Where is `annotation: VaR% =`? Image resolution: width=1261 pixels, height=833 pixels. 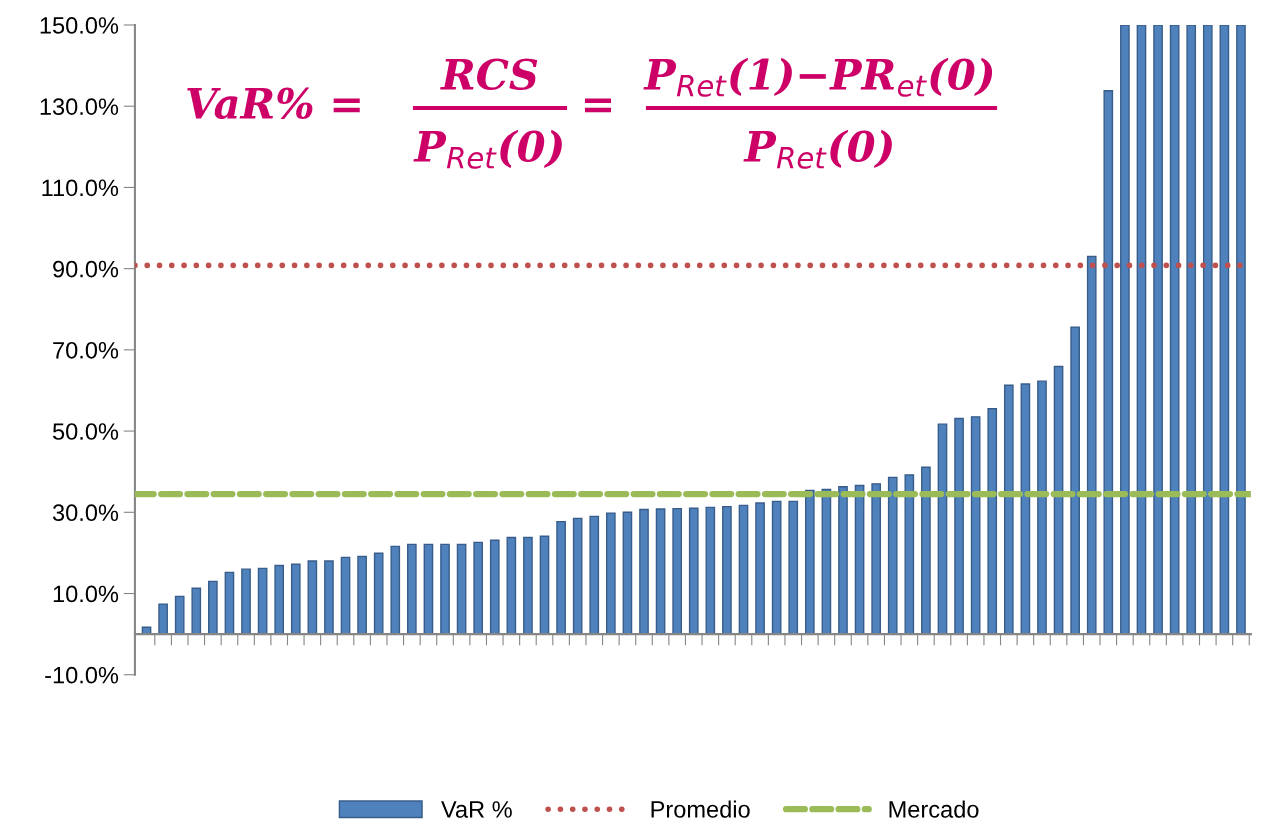
annotation: VaR% = is located at coordinates (273, 103).